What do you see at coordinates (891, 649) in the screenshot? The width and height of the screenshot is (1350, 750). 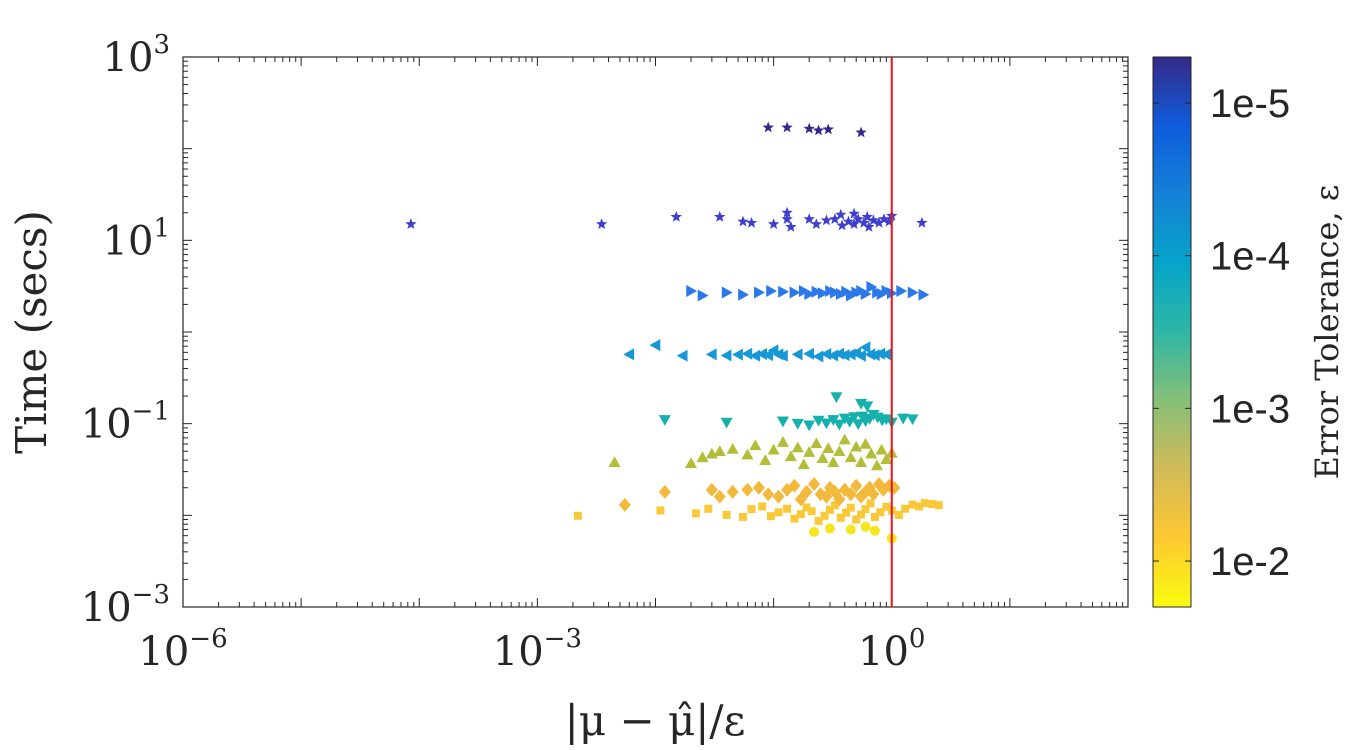 I see `x-tick-label: 10⁰` at bounding box center [891, 649].